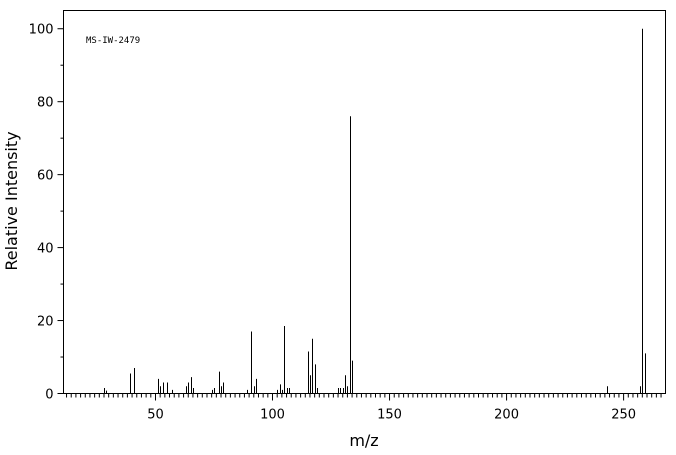  Describe the element at coordinates (49, 395) in the screenshot. I see `y-tick-label: 0` at that location.